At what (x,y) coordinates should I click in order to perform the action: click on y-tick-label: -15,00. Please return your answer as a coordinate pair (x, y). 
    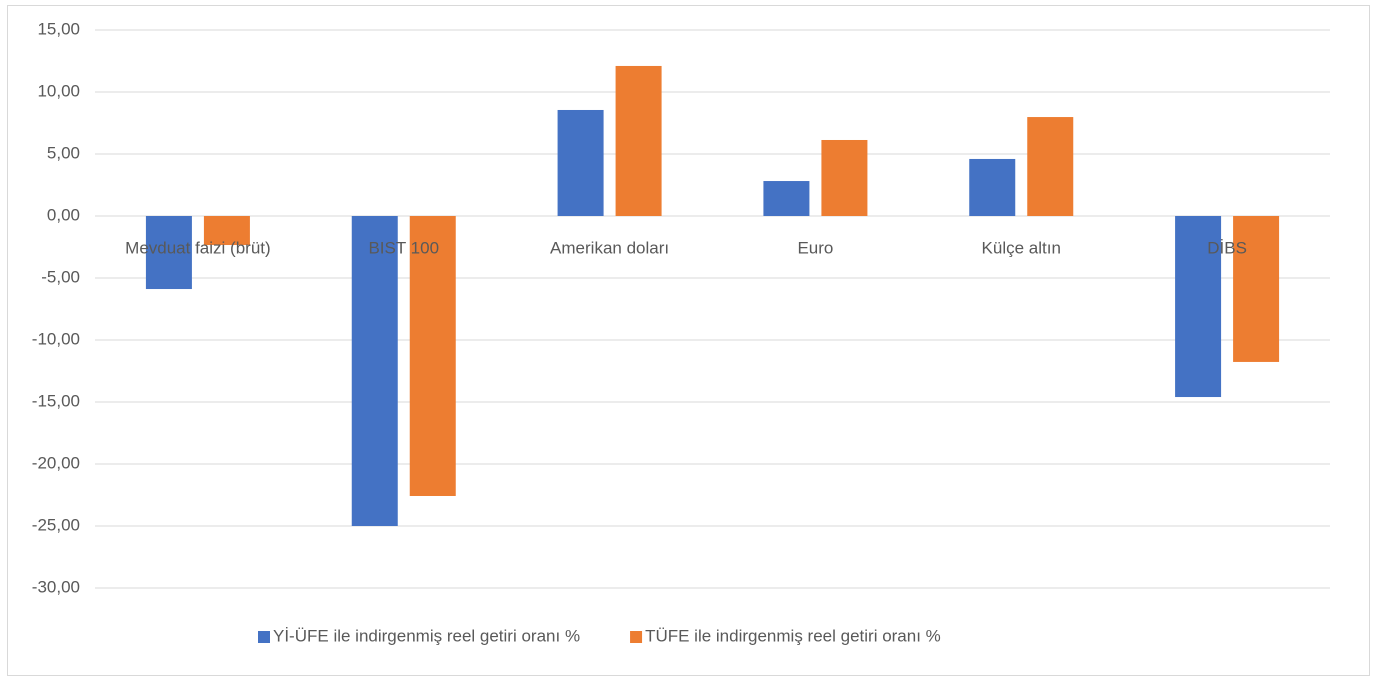
    Looking at the image, I should click on (56, 400).